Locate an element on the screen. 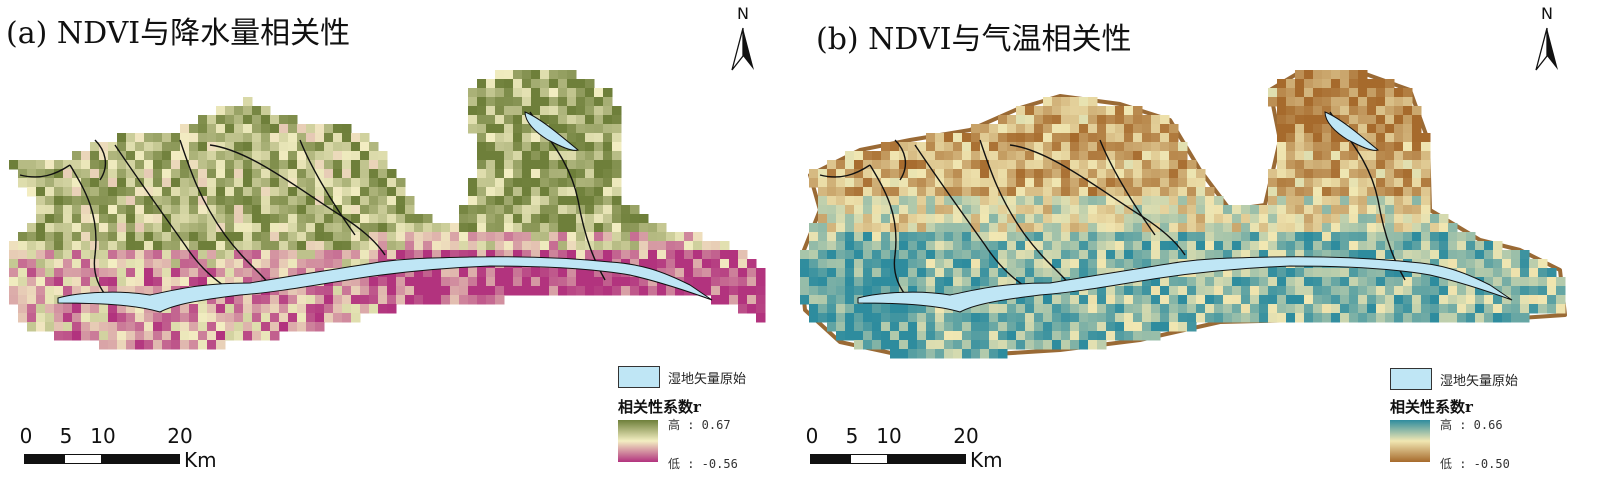 The width and height of the screenshot is (1600, 488). map-title-b: (b) NDVI与气温相关性 is located at coordinates (974, 39).